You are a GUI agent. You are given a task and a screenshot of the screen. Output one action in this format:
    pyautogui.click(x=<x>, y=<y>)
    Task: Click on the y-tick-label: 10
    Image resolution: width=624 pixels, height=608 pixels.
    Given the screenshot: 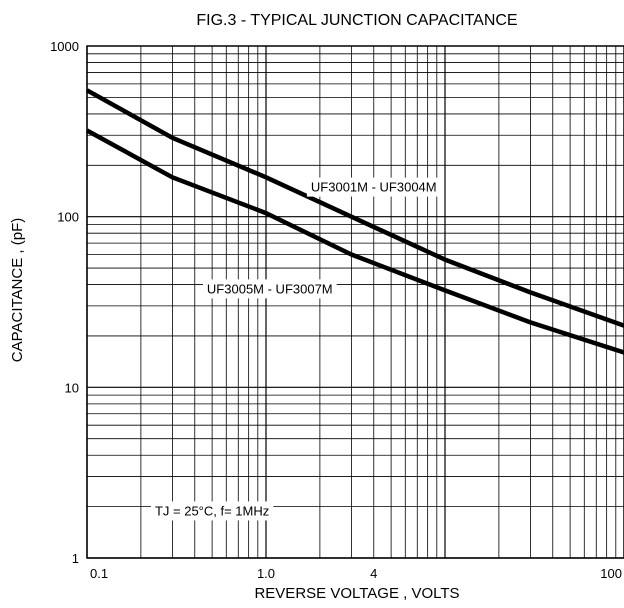 What is the action you would take?
    pyautogui.click(x=72, y=387)
    